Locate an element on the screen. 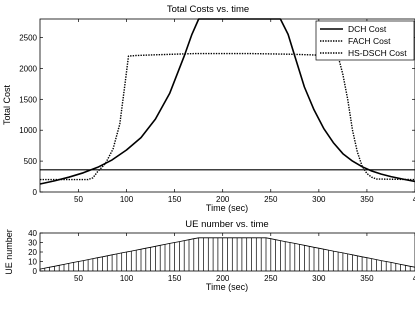 This screenshot has width=415, height=320. y-tick-label: 40 is located at coordinates (32, 233).